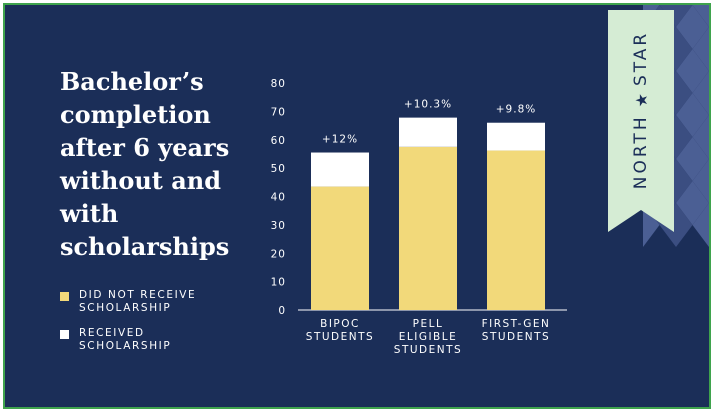  I want to click on x-tick-label: FIRST-GEN, so click(516, 324).